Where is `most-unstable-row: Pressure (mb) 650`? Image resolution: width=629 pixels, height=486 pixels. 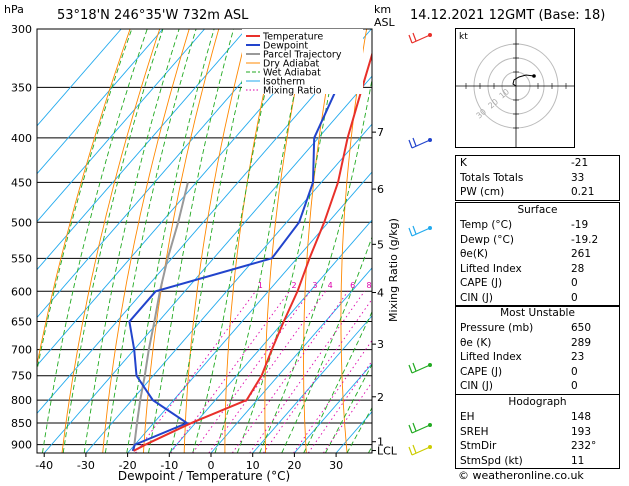
most-unstable-row: Pressure (mb) 650 is located at coordinates (526, 328).